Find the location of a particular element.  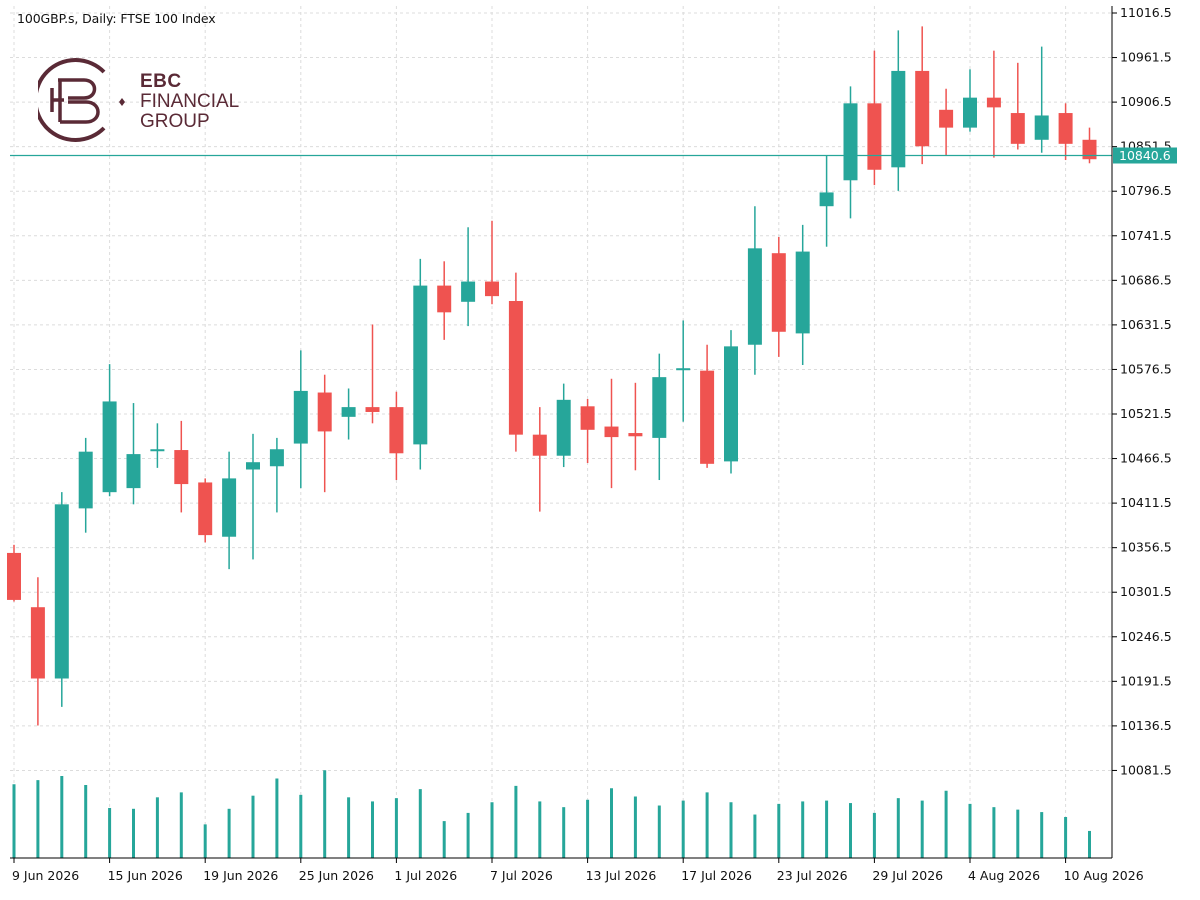

y-tick-label: 10356.5 is located at coordinates (1146, 547).